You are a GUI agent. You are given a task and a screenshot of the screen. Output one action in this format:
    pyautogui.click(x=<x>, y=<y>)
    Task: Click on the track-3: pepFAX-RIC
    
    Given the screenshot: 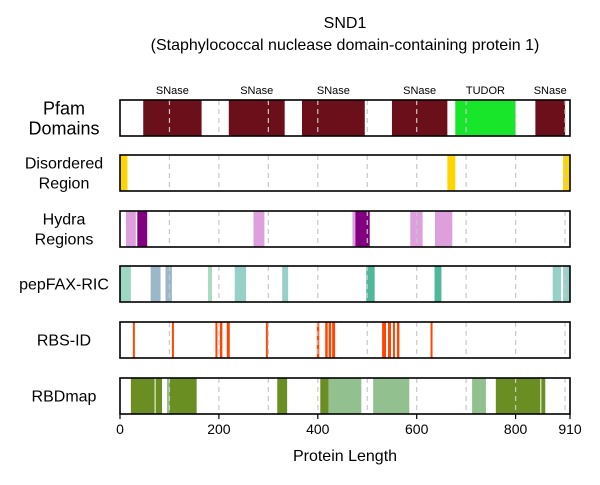 What is the action you would take?
    pyautogui.click(x=295, y=284)
    